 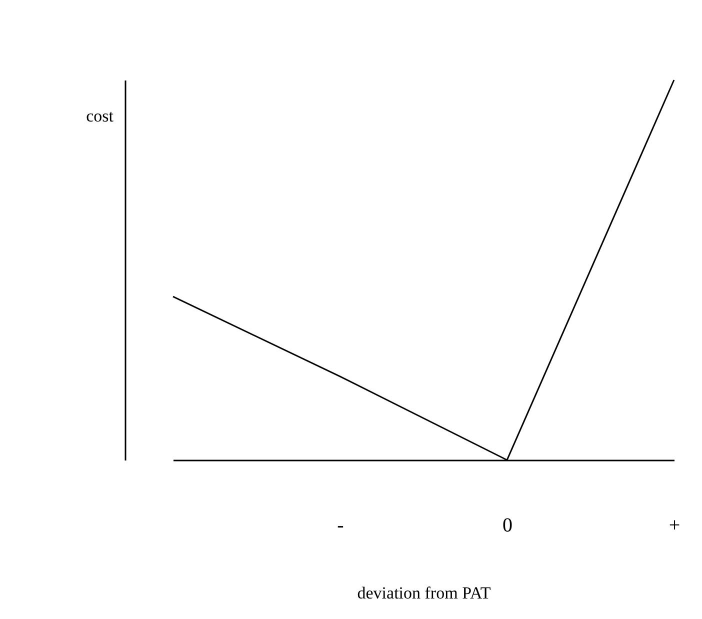 I want to click on x-axis-title: deviation from PAT, so click(x=424, y=593).